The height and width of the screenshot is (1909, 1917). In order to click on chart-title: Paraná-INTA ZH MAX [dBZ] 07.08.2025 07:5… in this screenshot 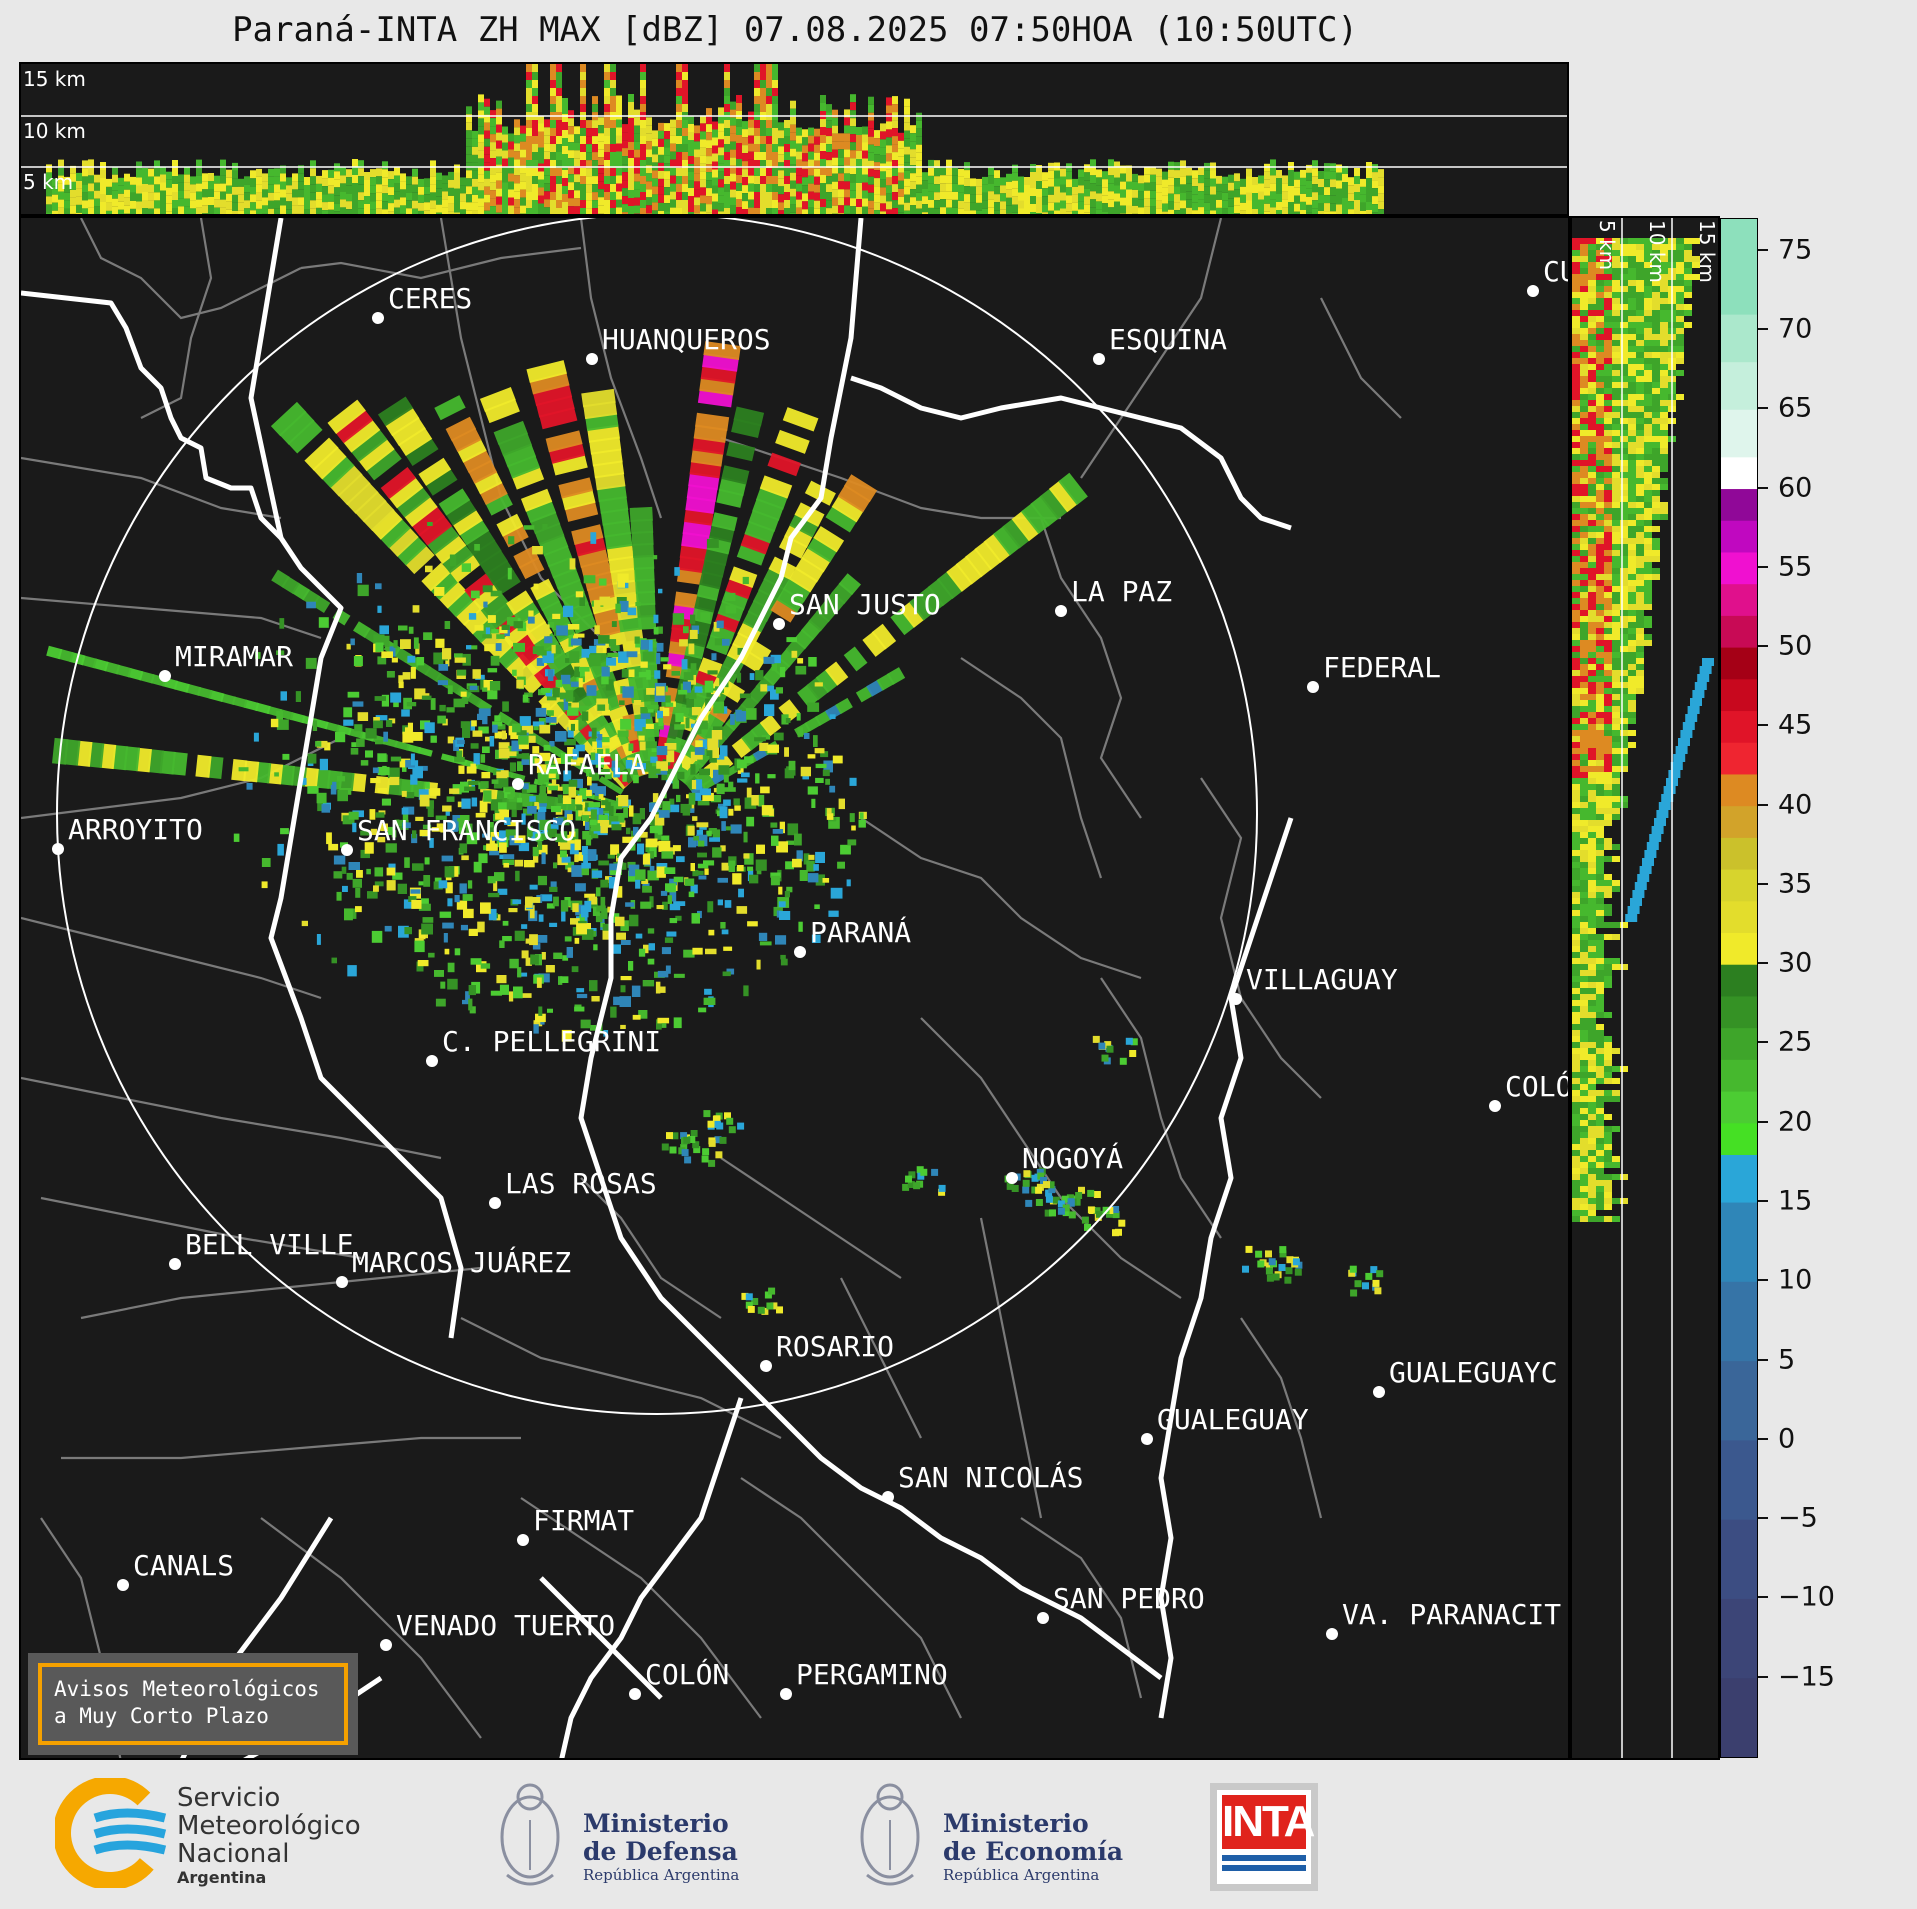, I will do `click(795, 30)`.